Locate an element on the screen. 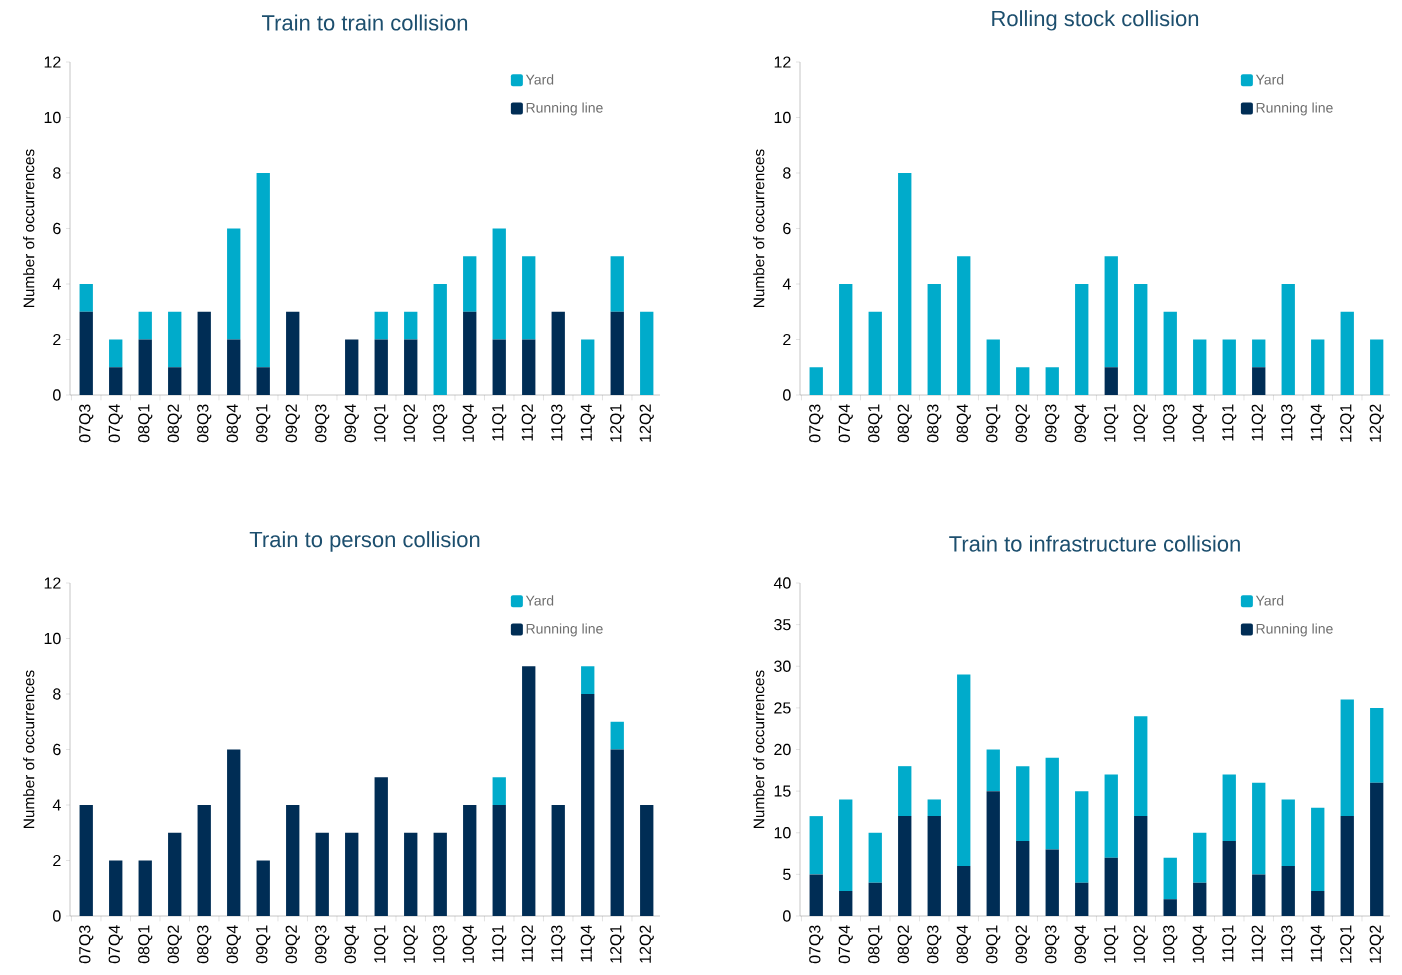  y-tick-label: 12 is located at coordinates (52, 62).